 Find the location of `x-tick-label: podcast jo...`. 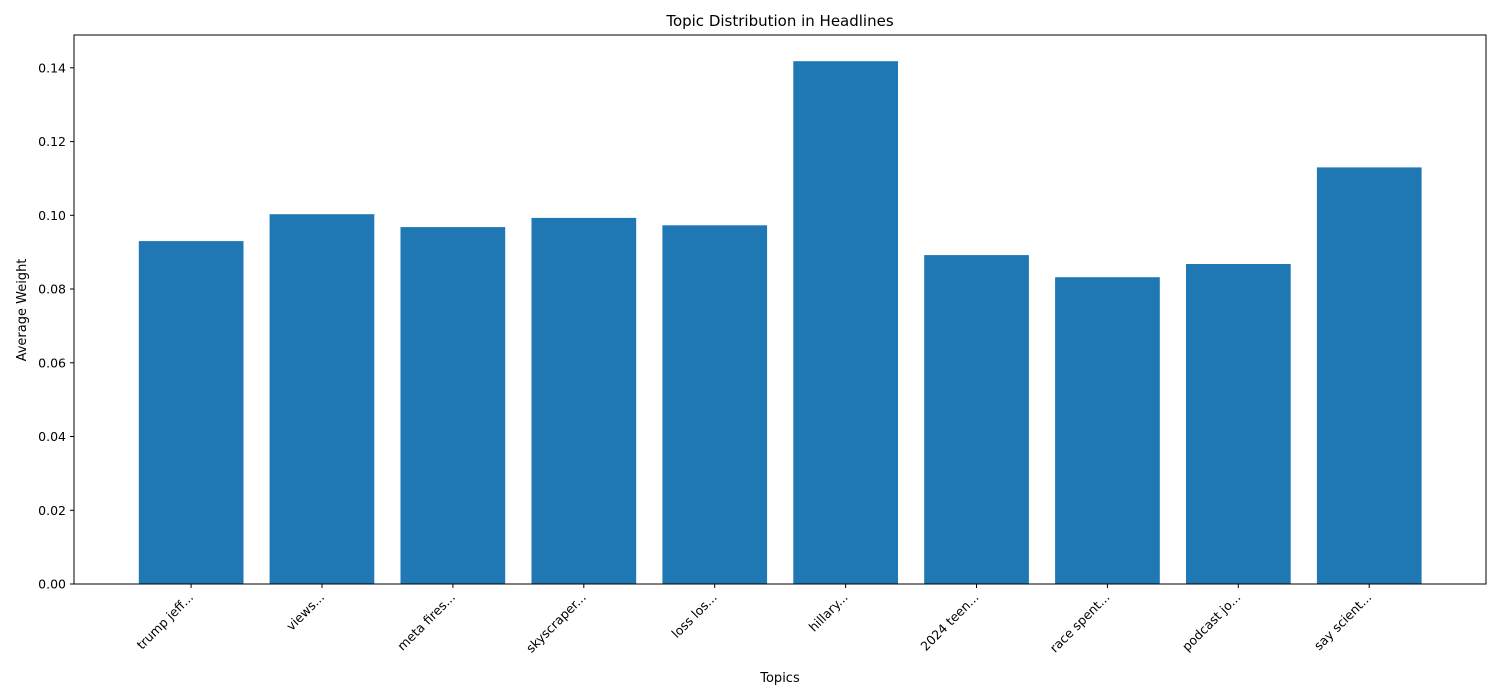

x-tick-label: podcast jo... is located at coordinates (1211, 622).